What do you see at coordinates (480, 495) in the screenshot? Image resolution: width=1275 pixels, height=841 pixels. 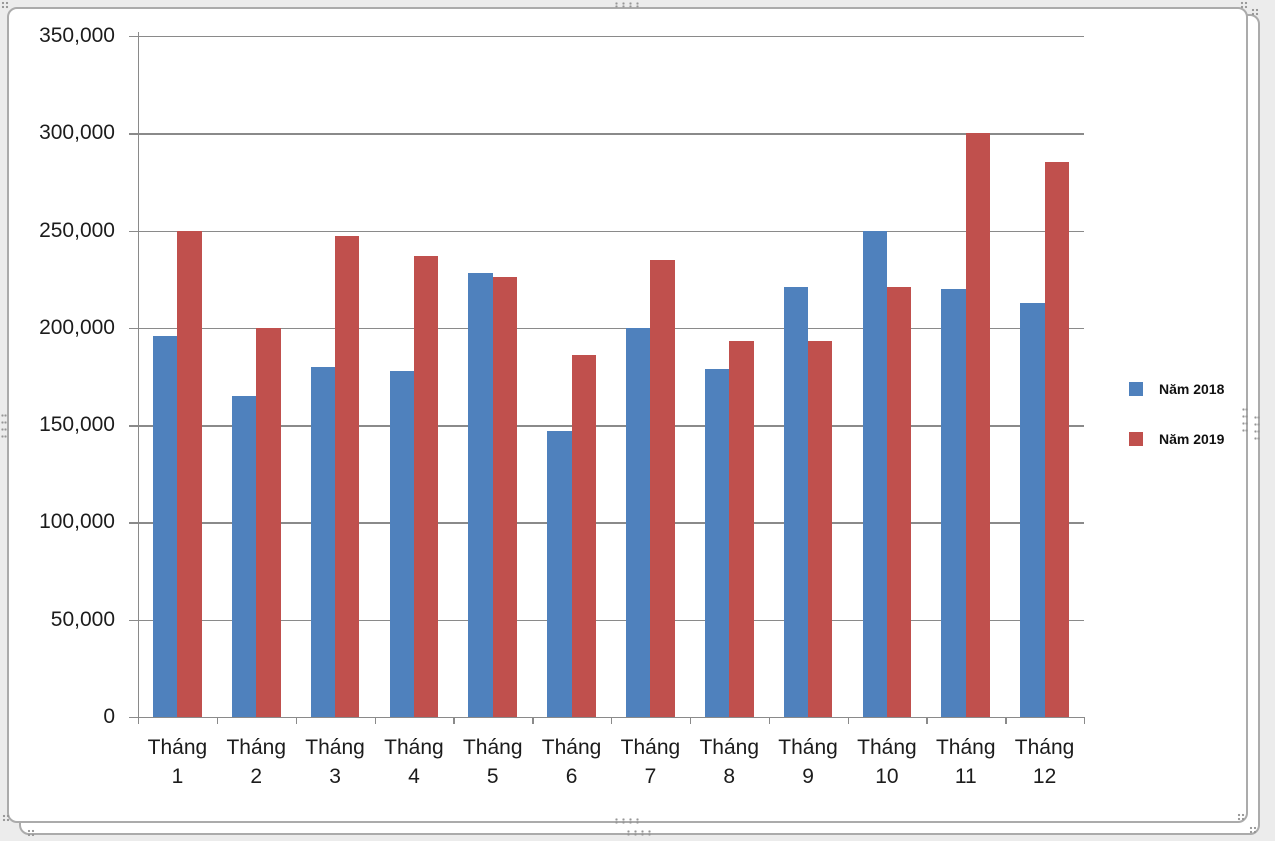 I see `bar-năm-2018-5` at bounding box center [480, 495].